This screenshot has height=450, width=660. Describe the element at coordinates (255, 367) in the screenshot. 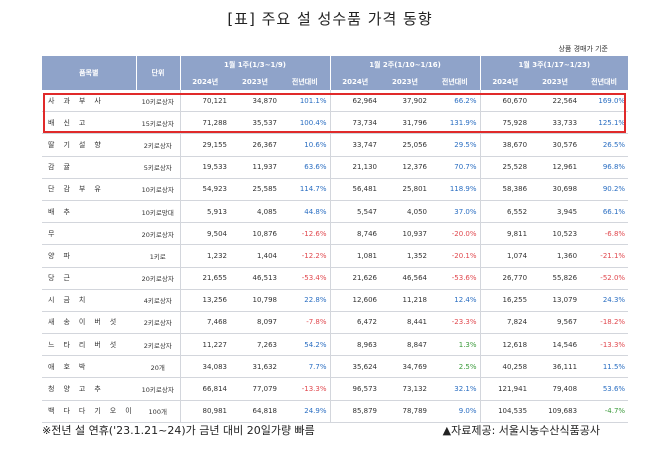

I see `price-2023: 31,632` at that location.